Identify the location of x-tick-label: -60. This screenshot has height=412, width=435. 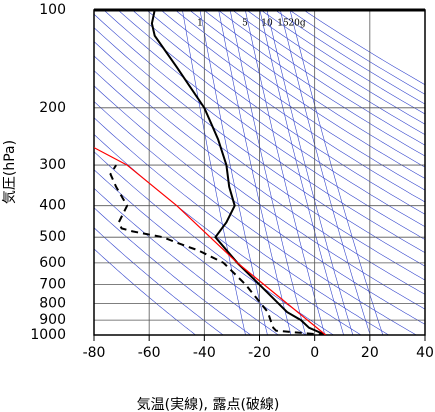
(149, 353).